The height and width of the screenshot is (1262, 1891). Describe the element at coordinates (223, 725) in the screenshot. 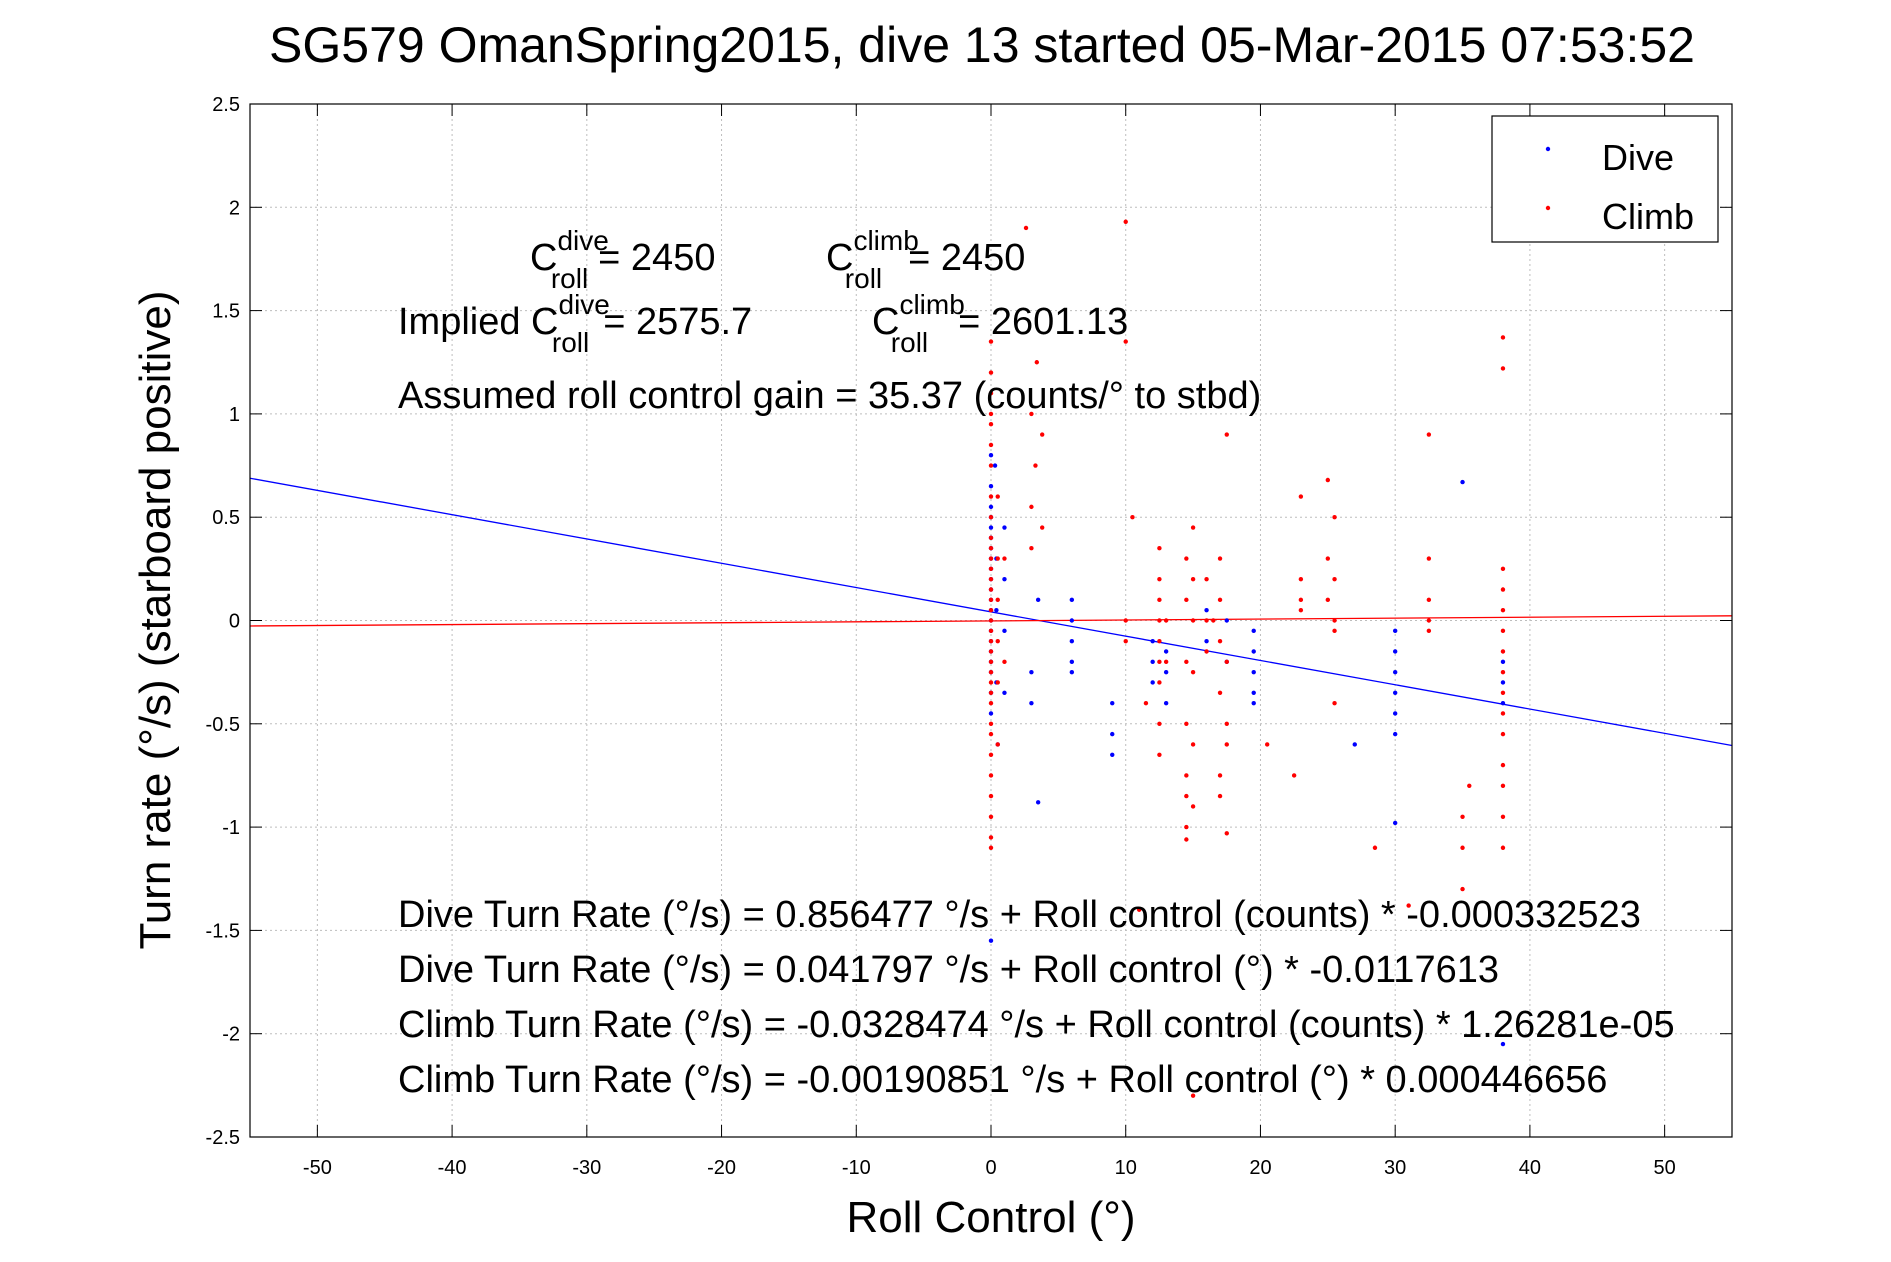

I see `y-tick-label: -0.5` at that location.